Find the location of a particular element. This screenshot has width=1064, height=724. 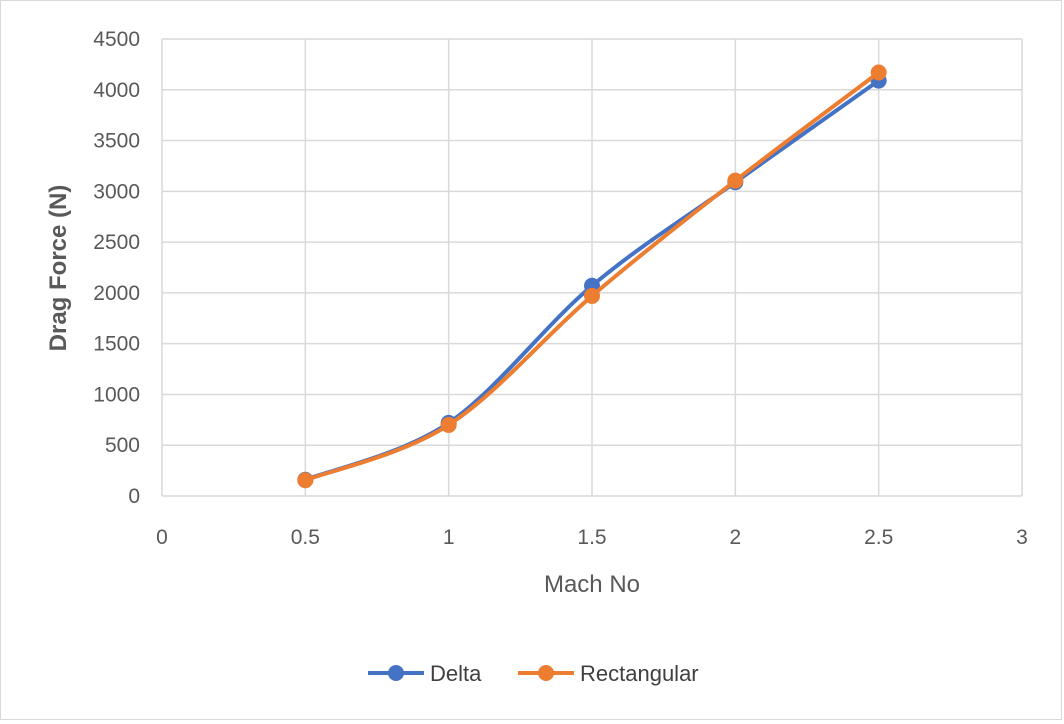

x-tick-label: 3 is located at coordinates (1022, 537).